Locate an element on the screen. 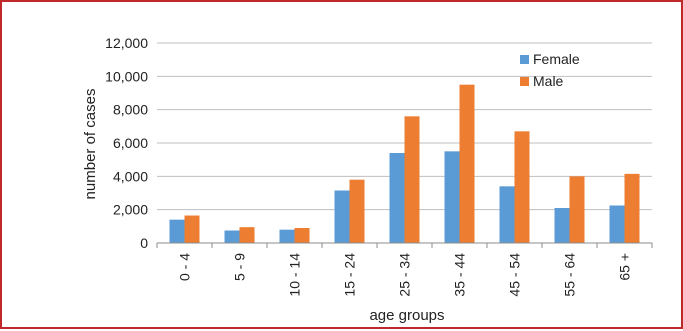  x-axis-label: age groups is located at coordinates (406, 315).